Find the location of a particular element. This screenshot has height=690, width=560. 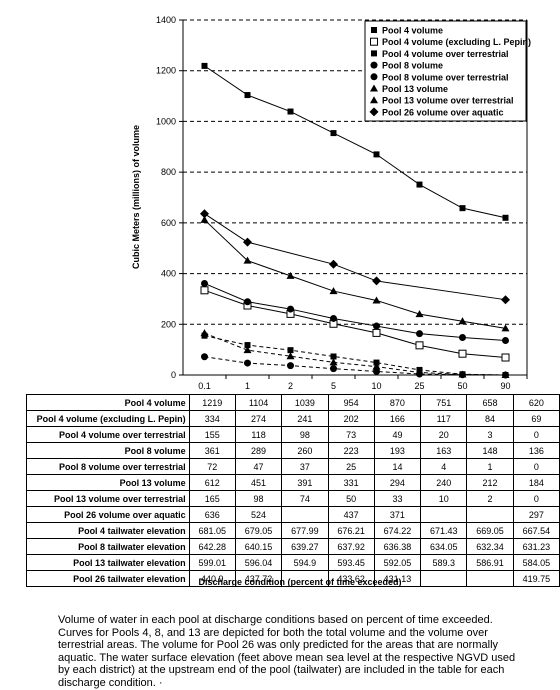

table-cell: 117 is located at coordinates (444, 418).